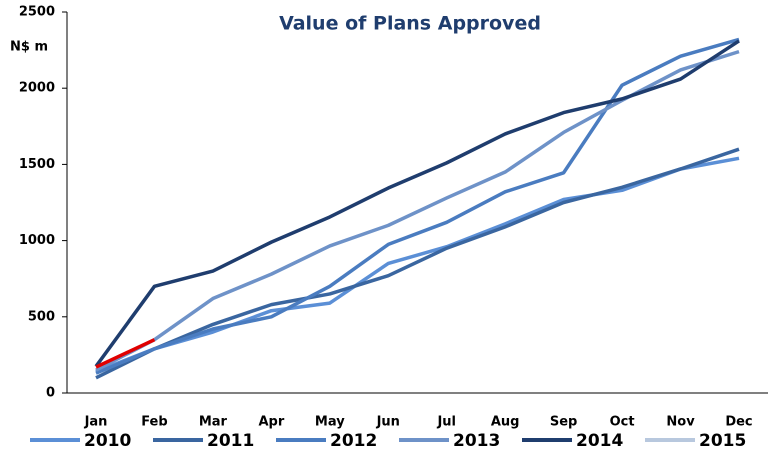 The height and width of the screenshot is (455, 770). Describe the element at coordinates (622, 422) in the screenshot. I see `x-tick-label: Oct` at that location.